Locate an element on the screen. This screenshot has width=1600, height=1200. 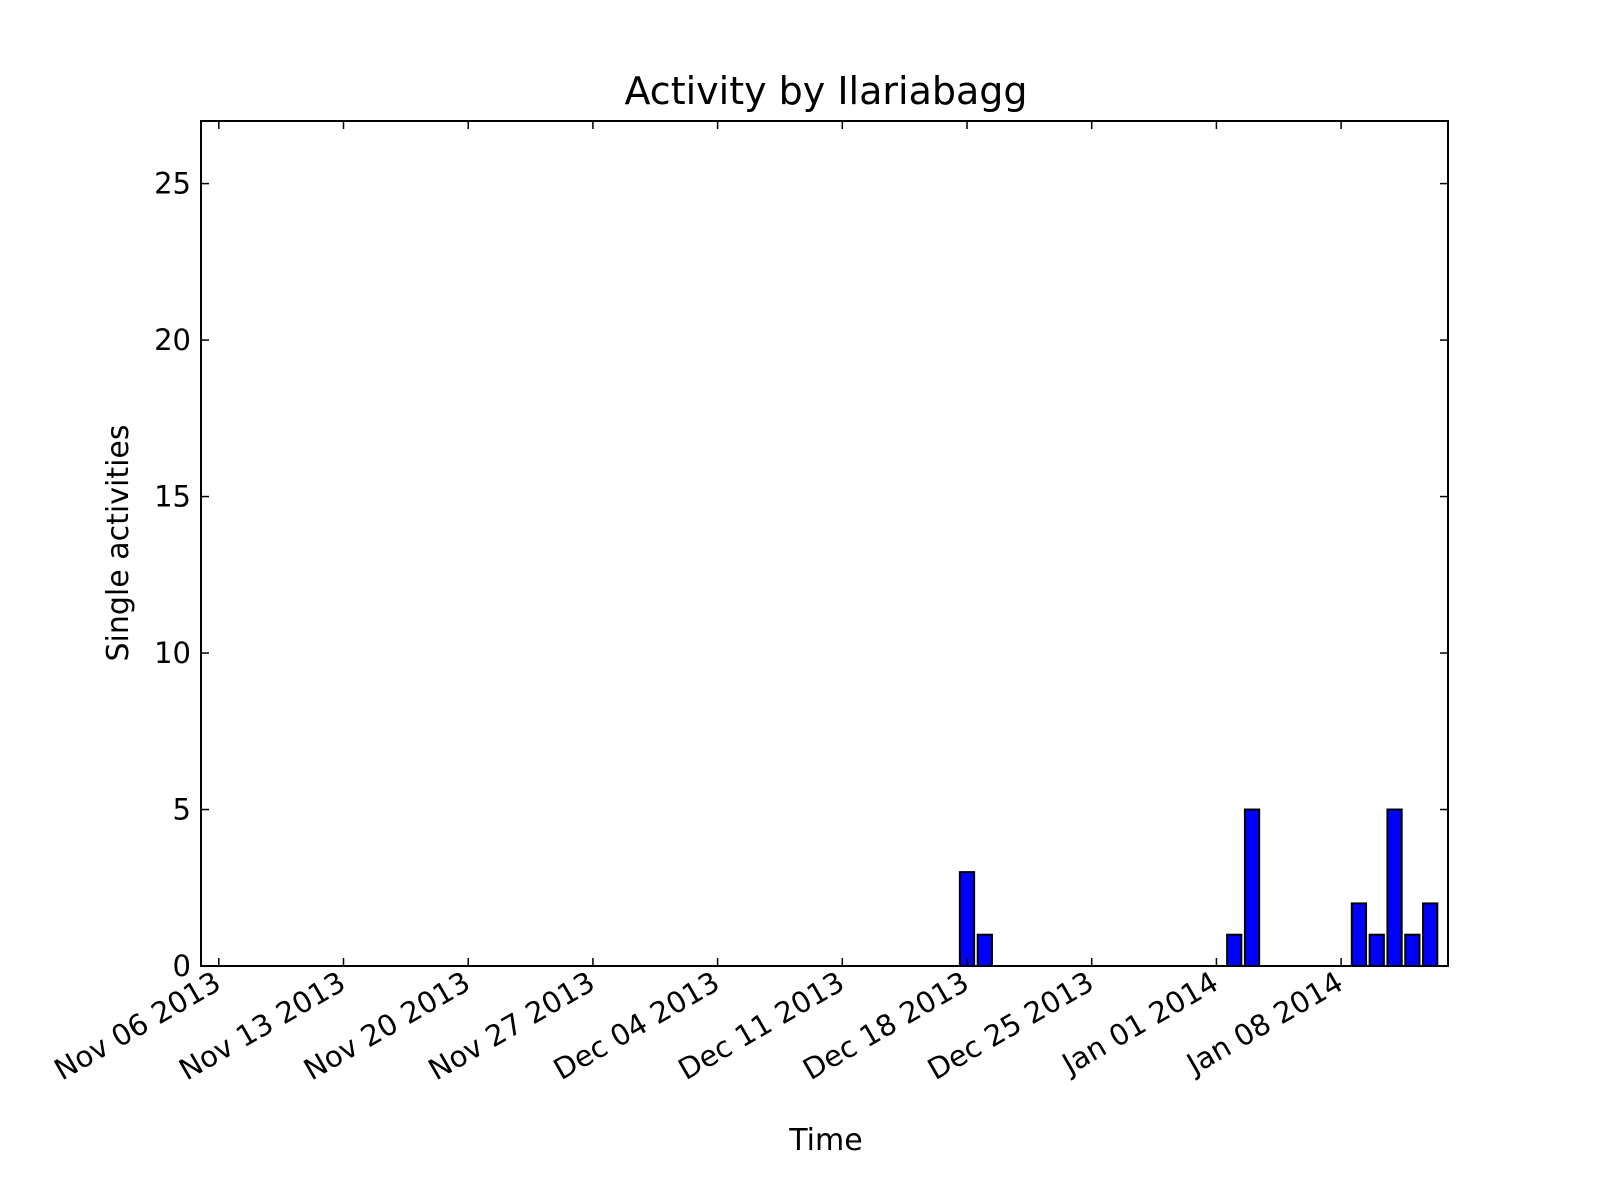
y-tick-label: 10 is located at coordinates (172, 653).